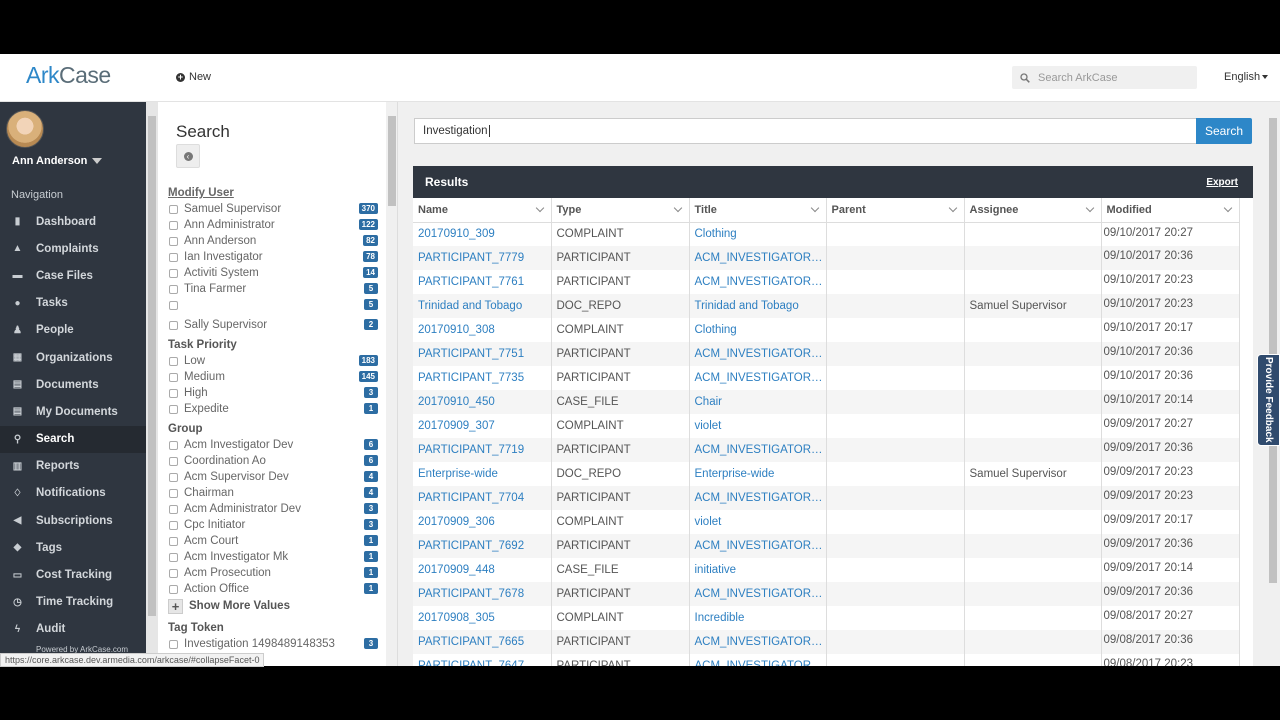 The height and width of the screenshot is (720, 1280). What do you see at coordinates (758, 570) in the screenshot?
I see `cell-title: initiative` at bounding box center [758, 570].